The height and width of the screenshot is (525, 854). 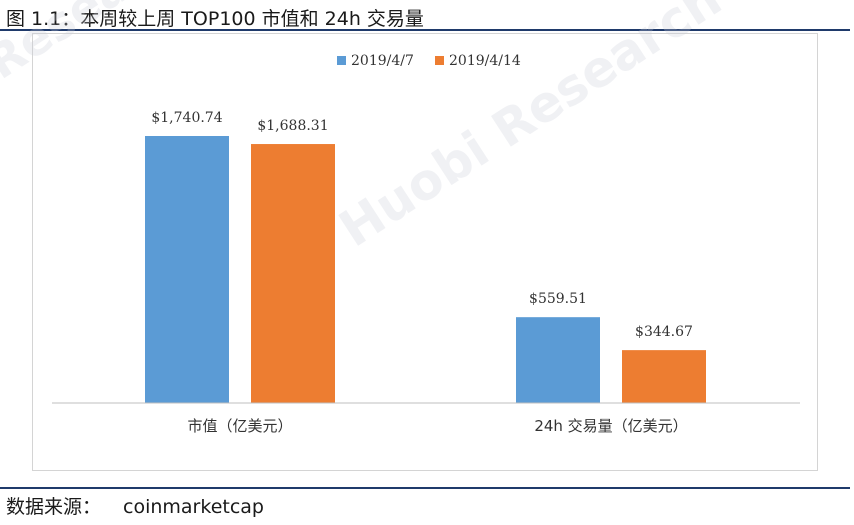 I want to click on source-value: coinmarketcap, so click(x=193, y=507).